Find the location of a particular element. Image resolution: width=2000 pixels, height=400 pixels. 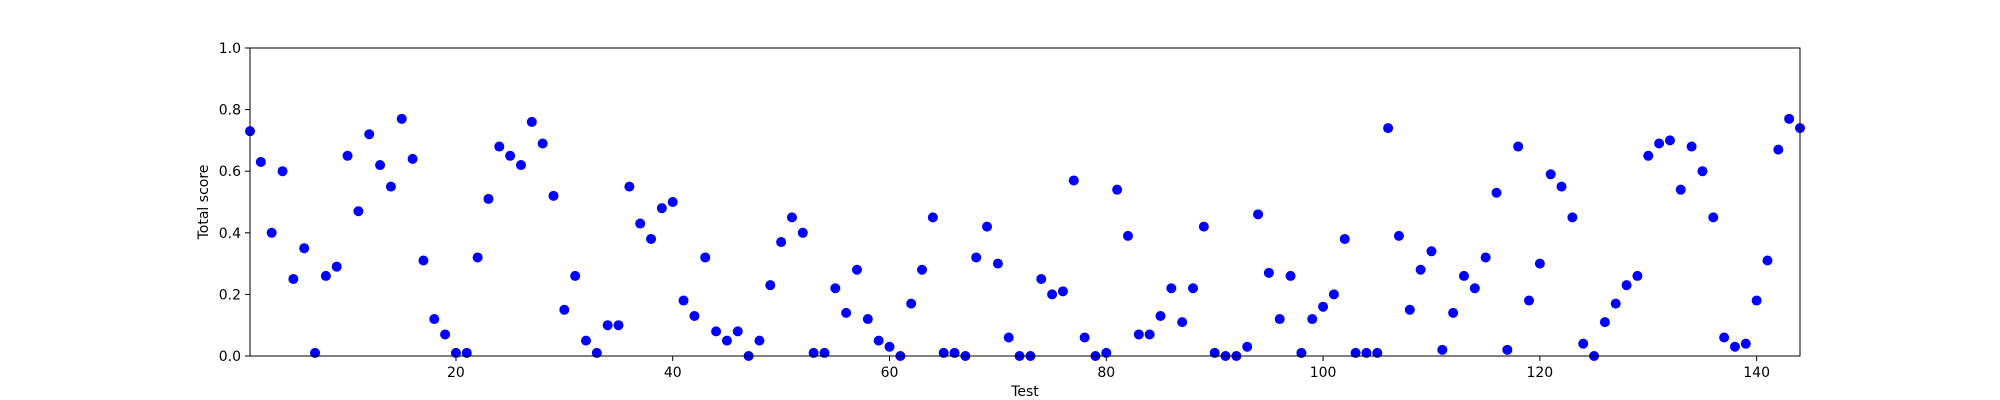

y-tick-label: 0.8 is located at coordinates (230, 111).